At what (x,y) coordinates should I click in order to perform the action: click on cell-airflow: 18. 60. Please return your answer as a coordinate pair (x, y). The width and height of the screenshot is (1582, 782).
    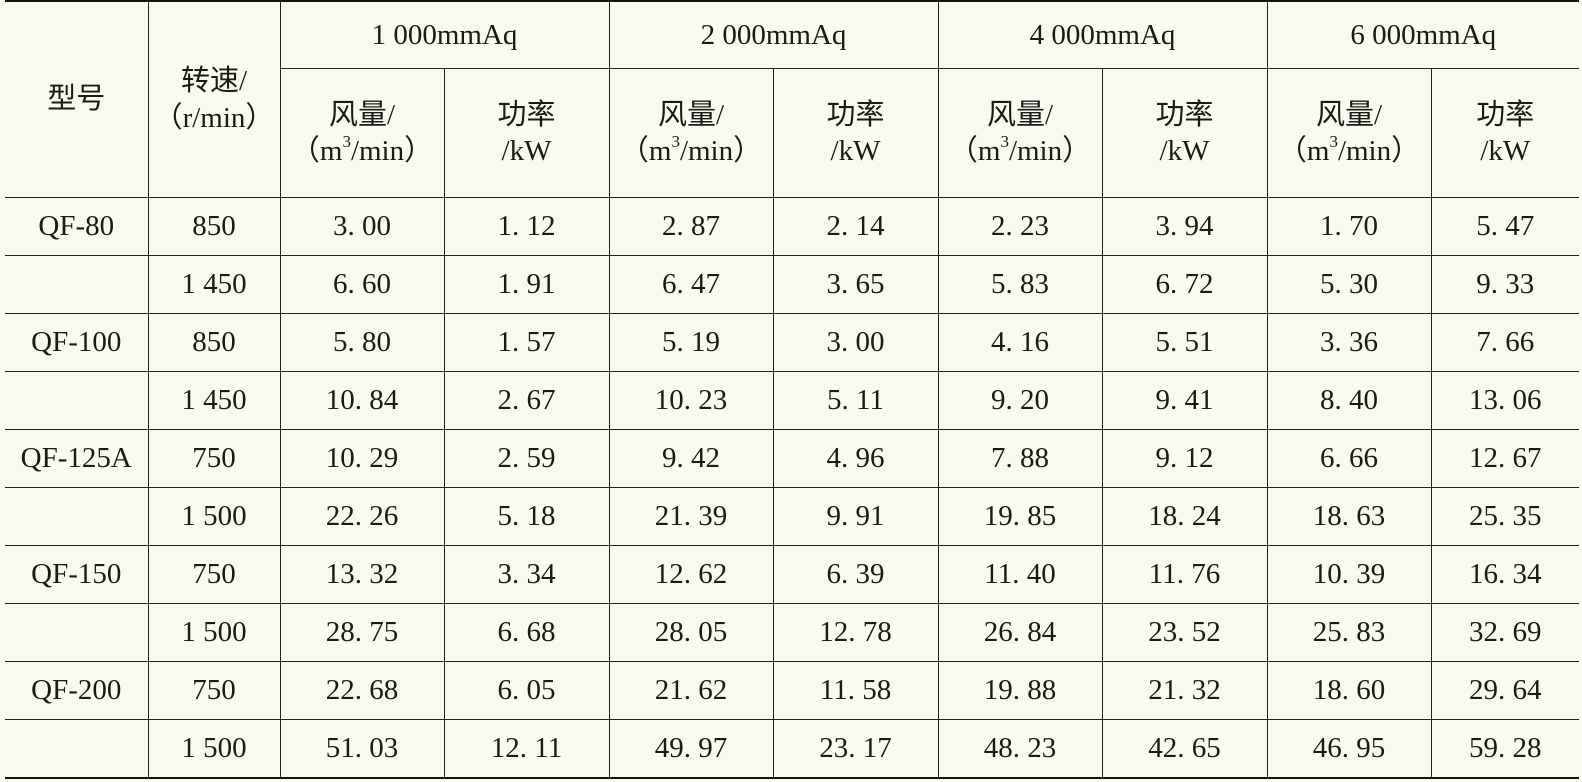
    Looking at the image, I should click on (1349, 690).